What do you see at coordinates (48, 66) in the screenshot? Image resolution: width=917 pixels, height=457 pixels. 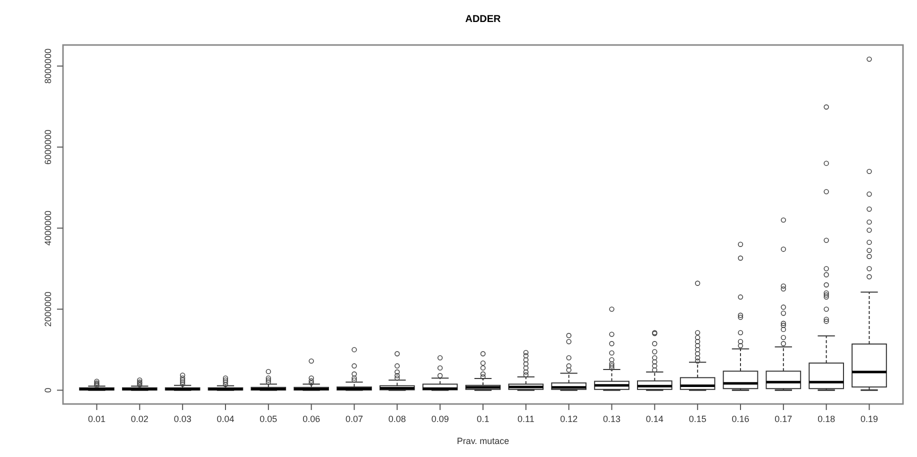 I see `y-tick-label: 8000000` at bounding box center [48, 66].